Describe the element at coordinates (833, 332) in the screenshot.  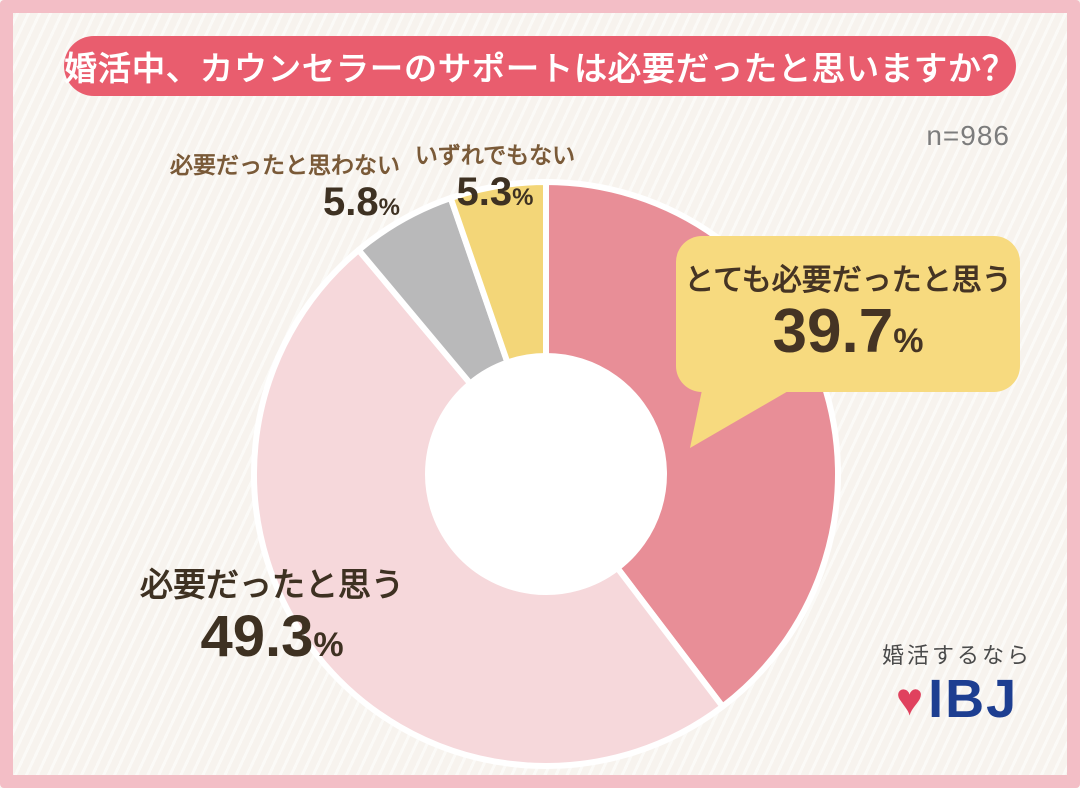
I see `percent-number: 39.7` at that location.